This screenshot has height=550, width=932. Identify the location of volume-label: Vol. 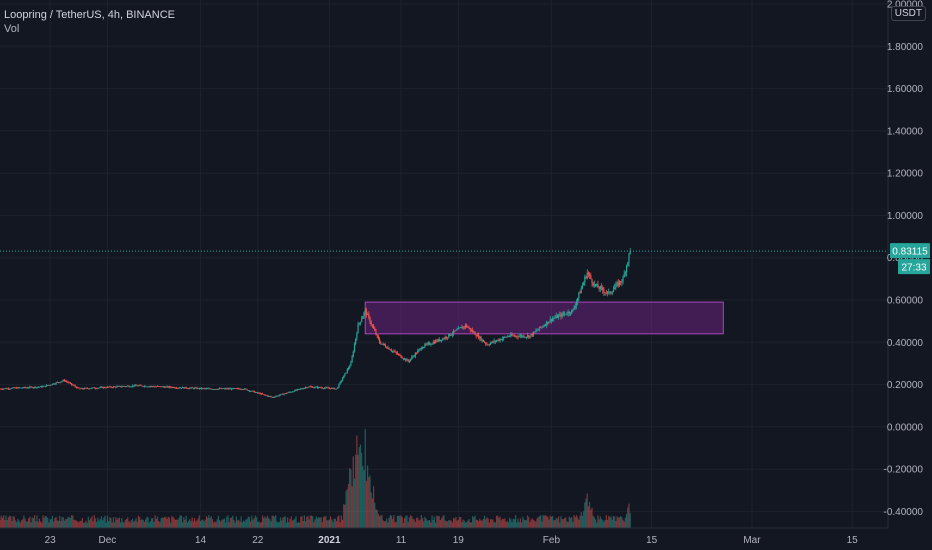
(12, 29).